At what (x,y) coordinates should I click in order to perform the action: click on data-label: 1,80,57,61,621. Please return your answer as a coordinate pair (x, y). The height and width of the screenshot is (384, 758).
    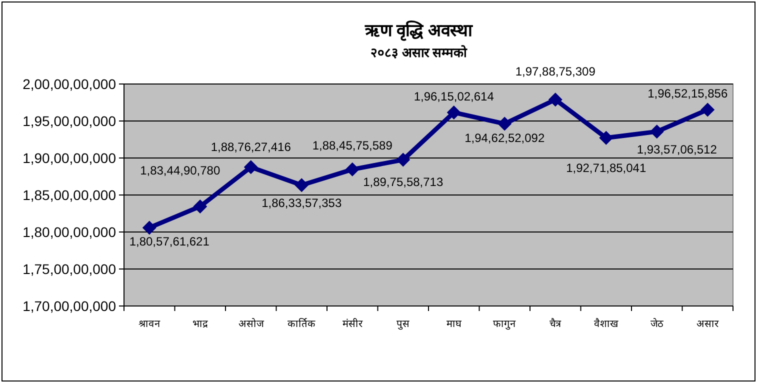
    Looking at the image, I should click on (169, 241).